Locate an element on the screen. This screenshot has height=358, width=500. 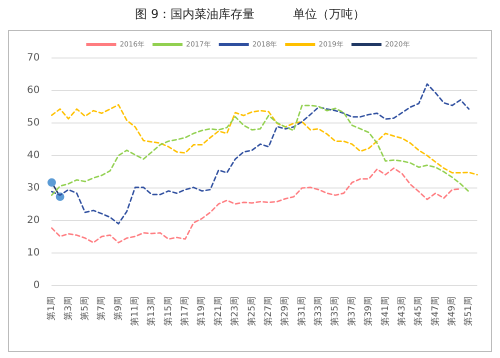
x-tick-label: 第31周 is located at coordinates (302, 311).